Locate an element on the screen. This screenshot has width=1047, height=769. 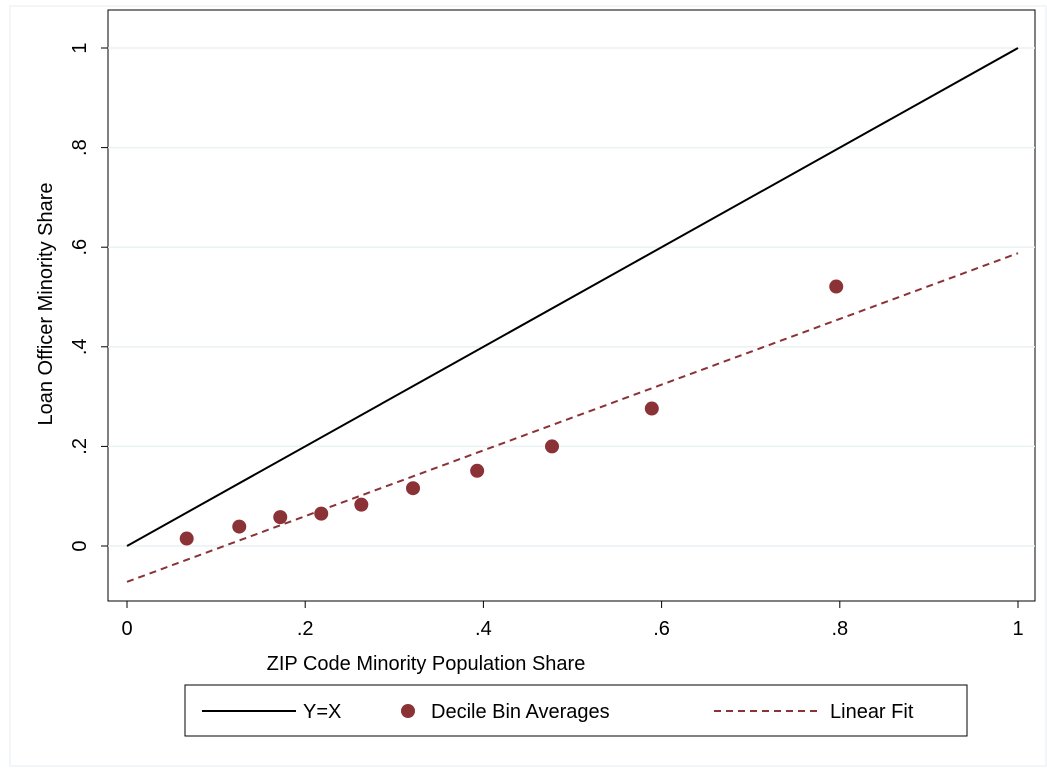
y-axis-ticks: 0 .2 .4 .6 .8 1 is located at coordinates (88, 297).